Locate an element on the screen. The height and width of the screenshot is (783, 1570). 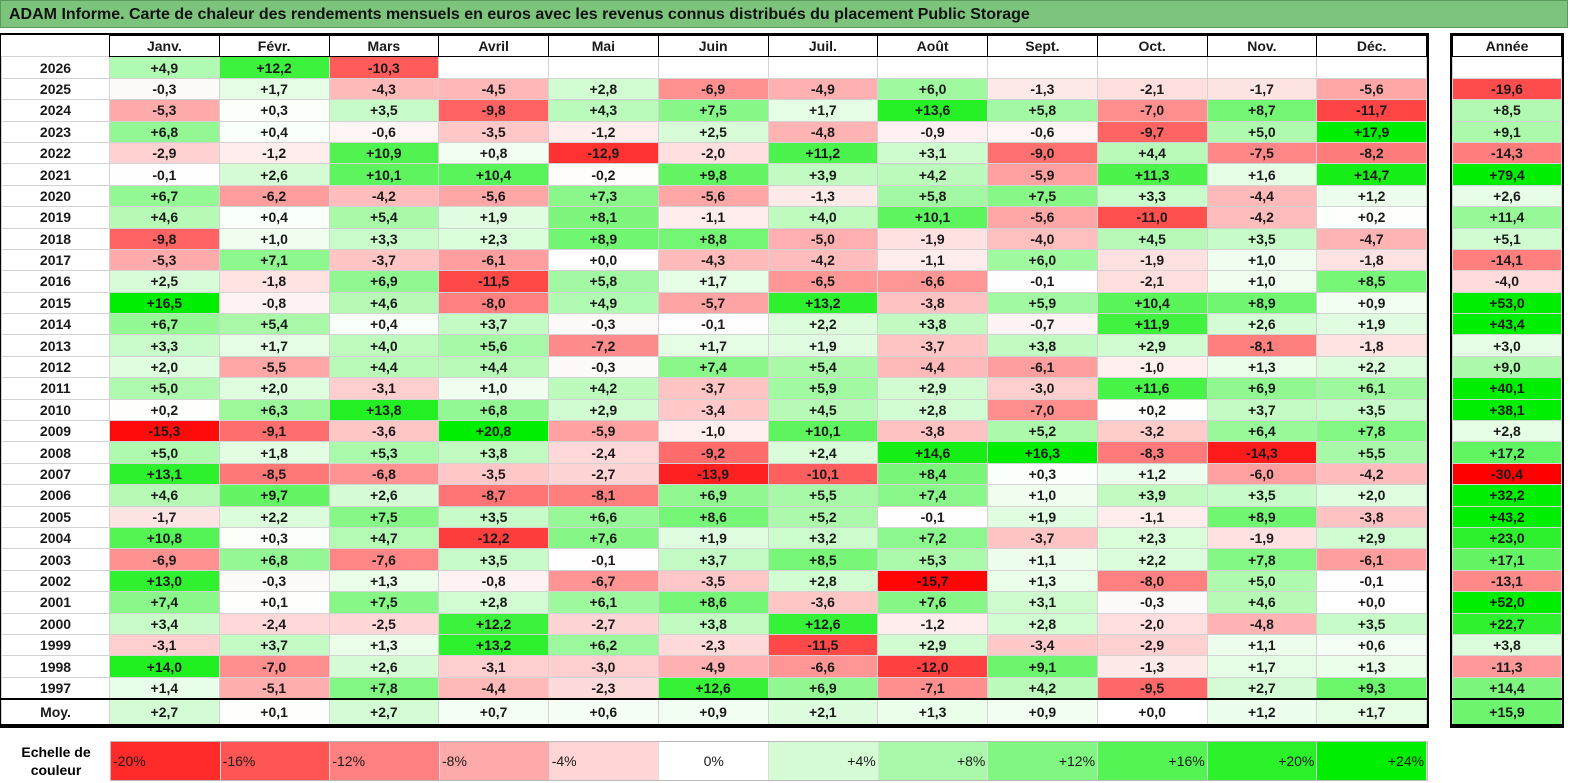
heatmap-cell: +2,9 is located at coordinates (932, 388).